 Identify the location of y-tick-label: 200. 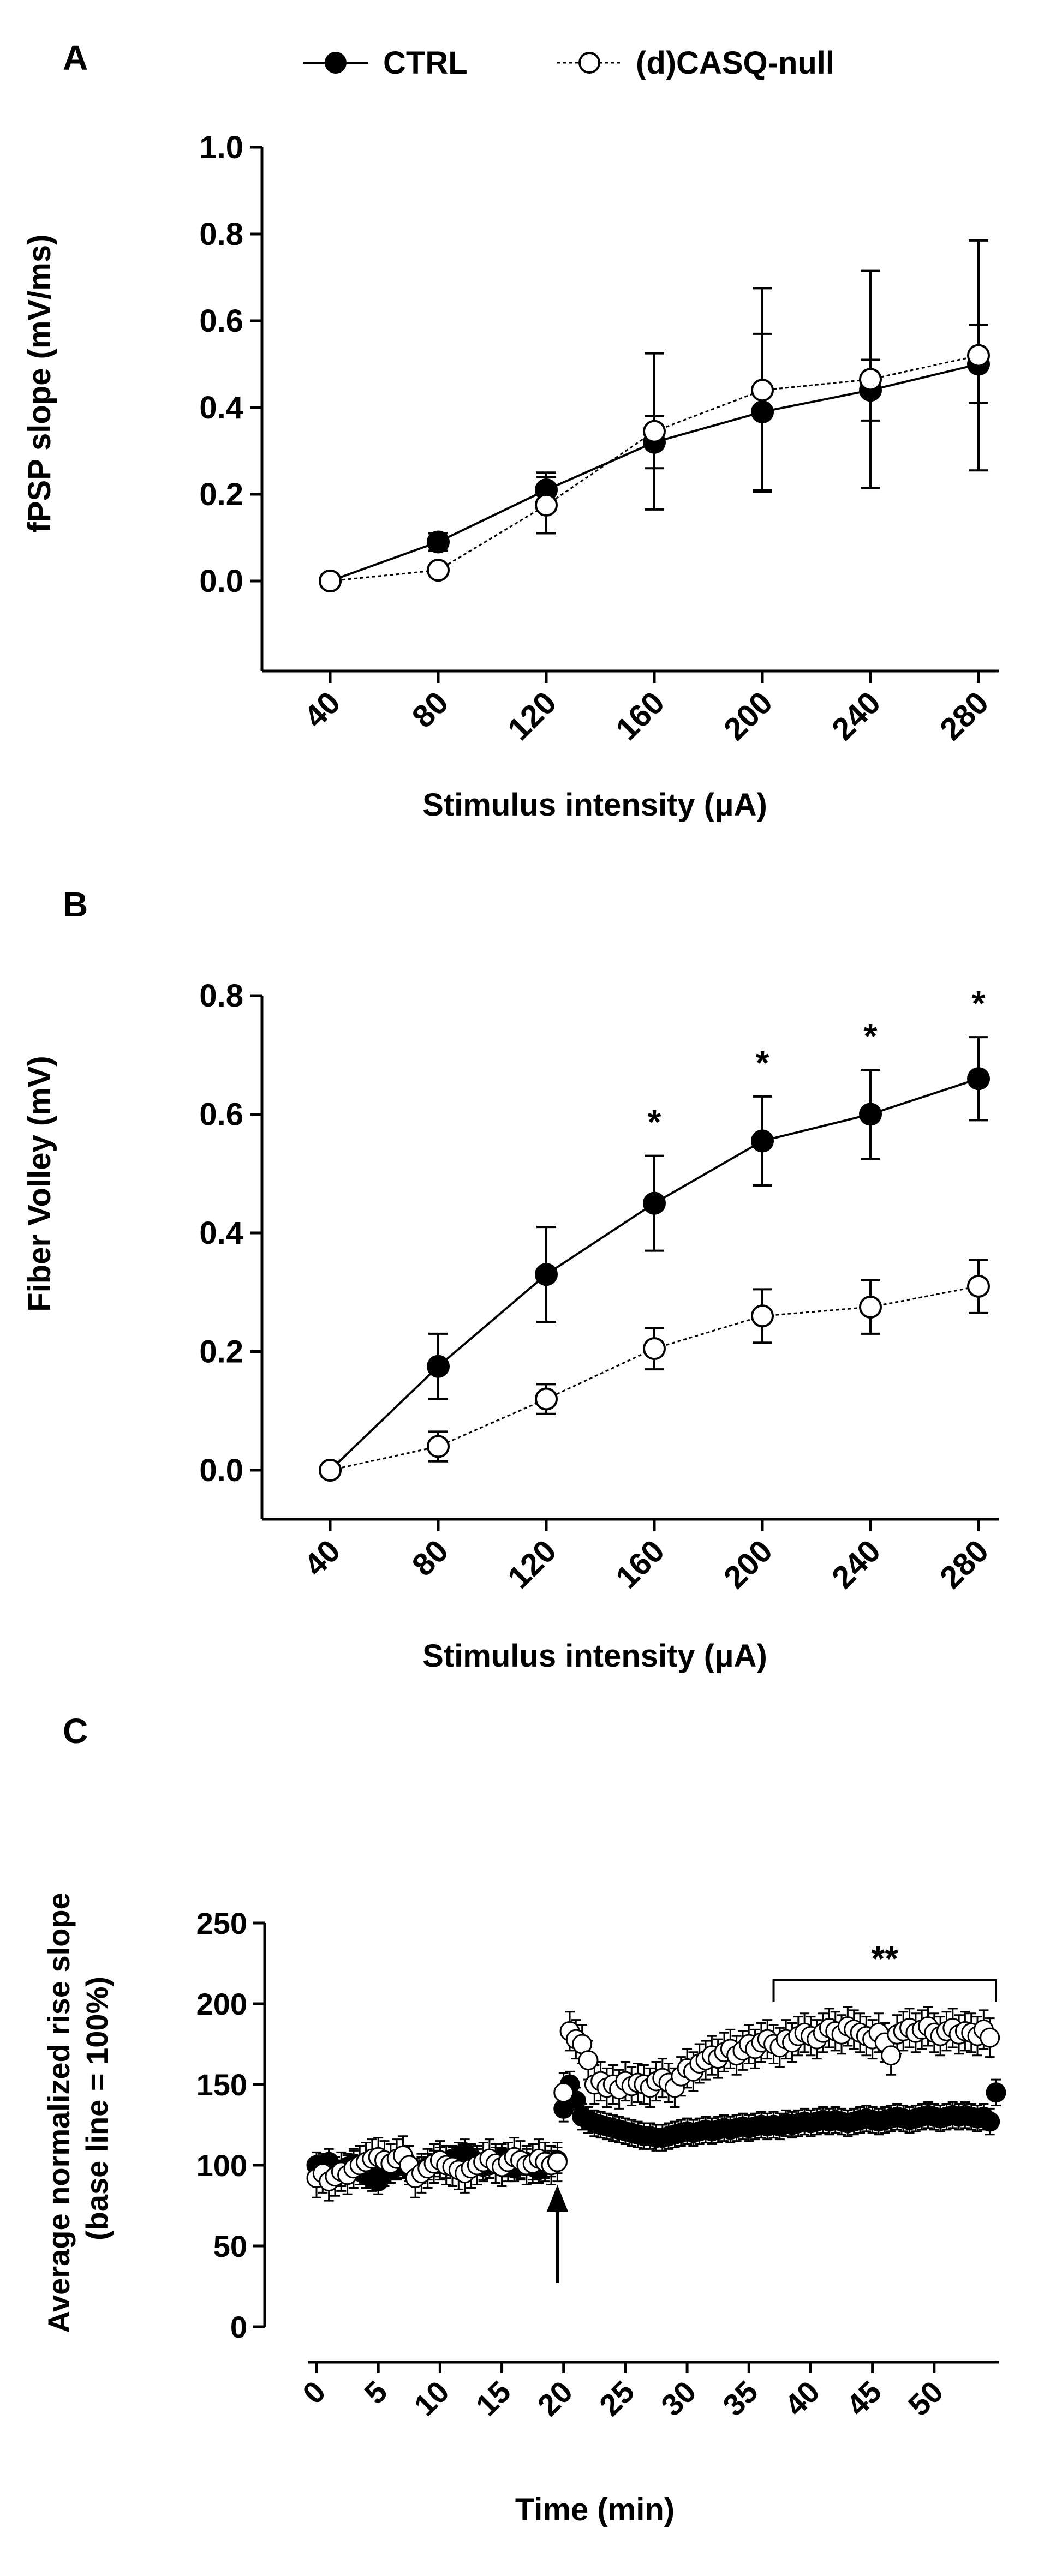
(221, 2004).